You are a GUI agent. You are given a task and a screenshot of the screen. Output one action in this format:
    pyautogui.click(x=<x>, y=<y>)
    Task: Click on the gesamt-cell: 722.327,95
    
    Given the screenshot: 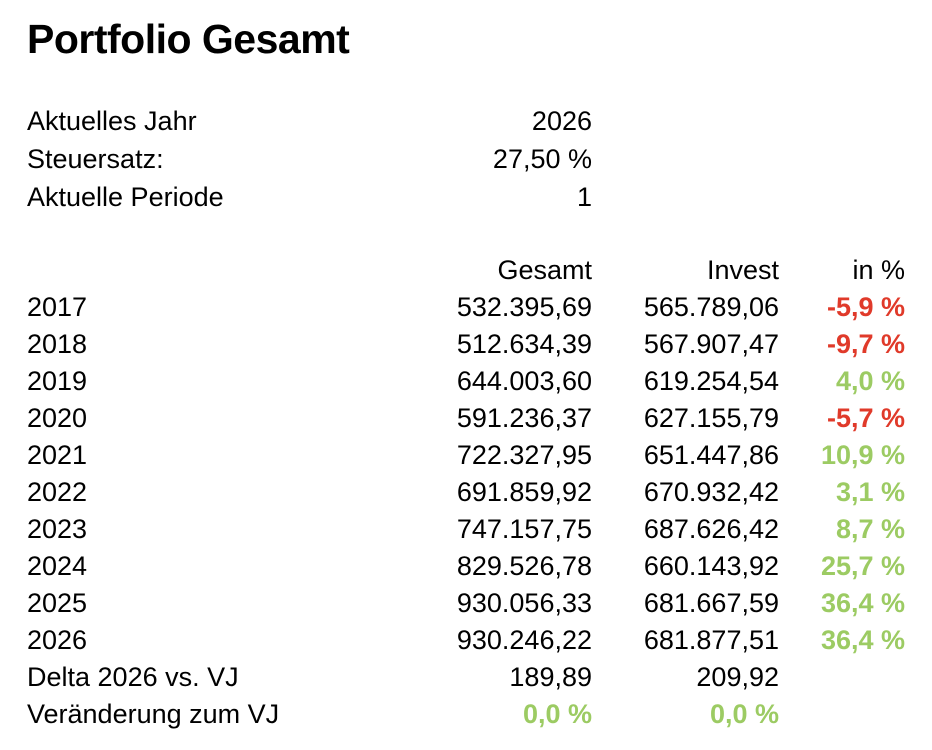 What is the action you would take?
    pyautogui.click(x=524, y=455)
    